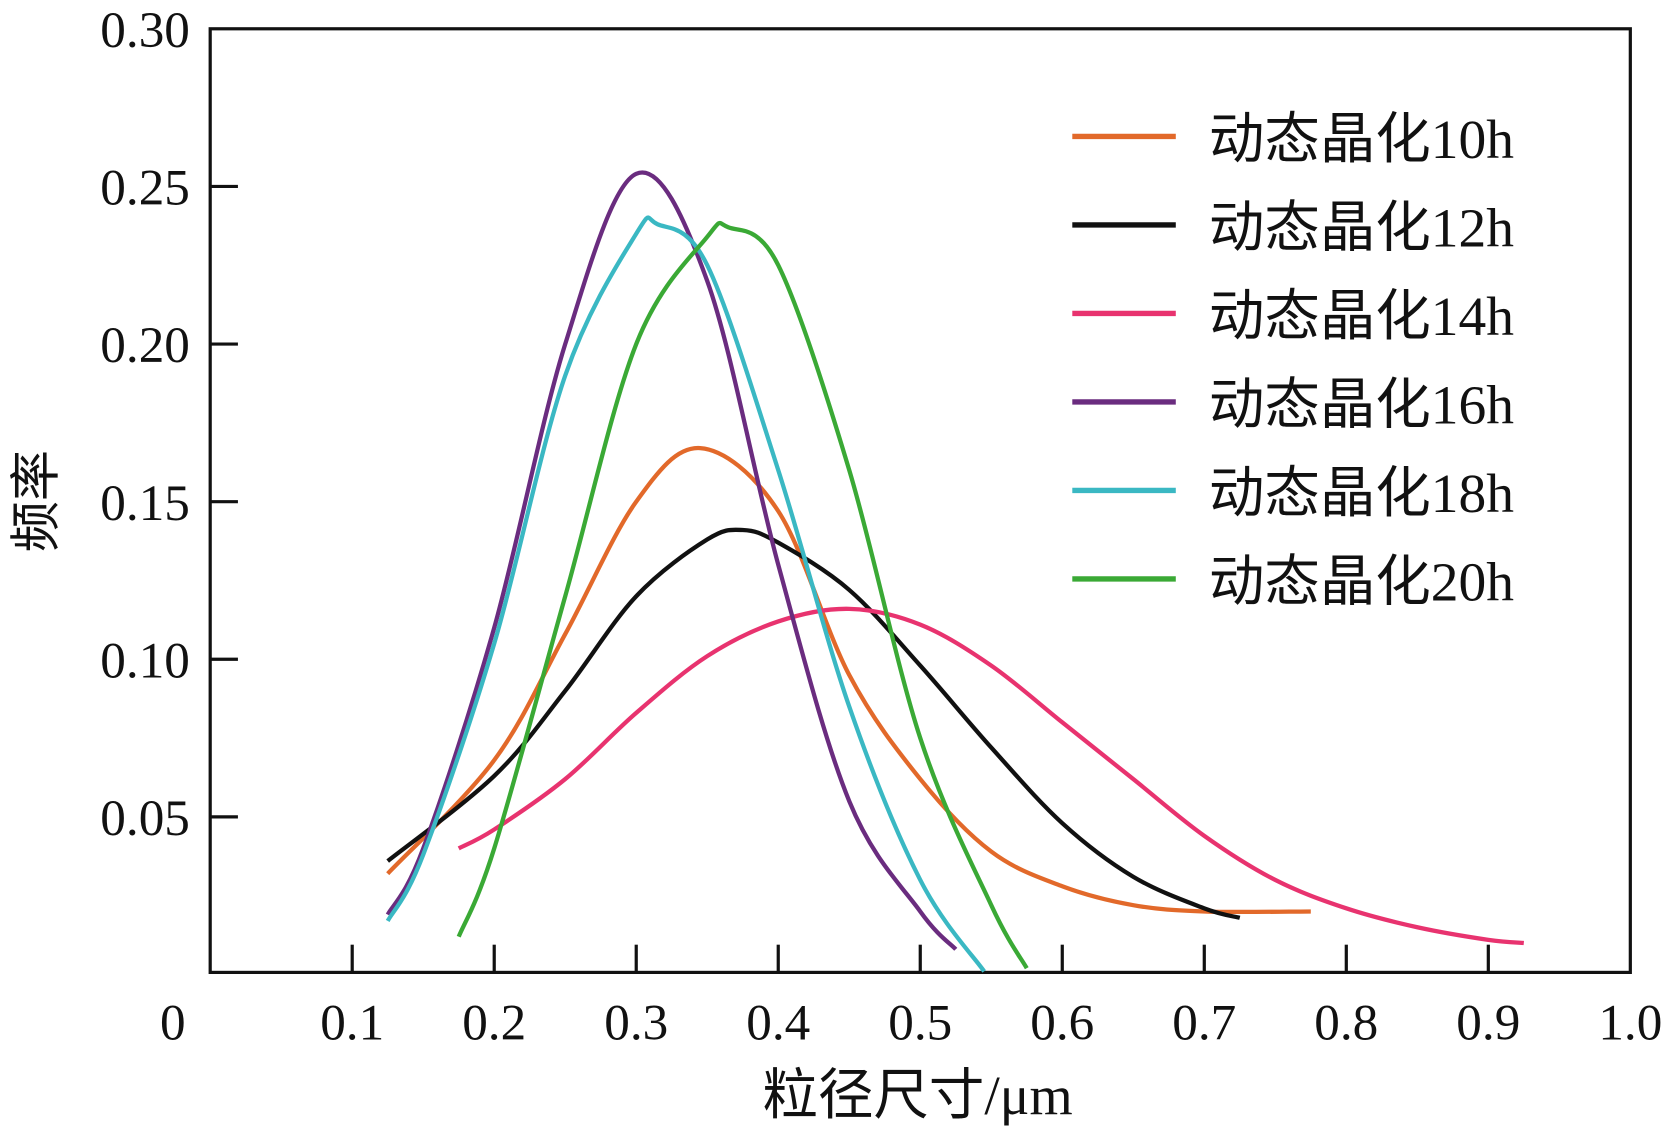 This screenshot has height=1143, width=1673. I want to click on y-axis-ticks: 0.05 0.10 0.15 0.20 0.25 0.30, so click(169, 424).